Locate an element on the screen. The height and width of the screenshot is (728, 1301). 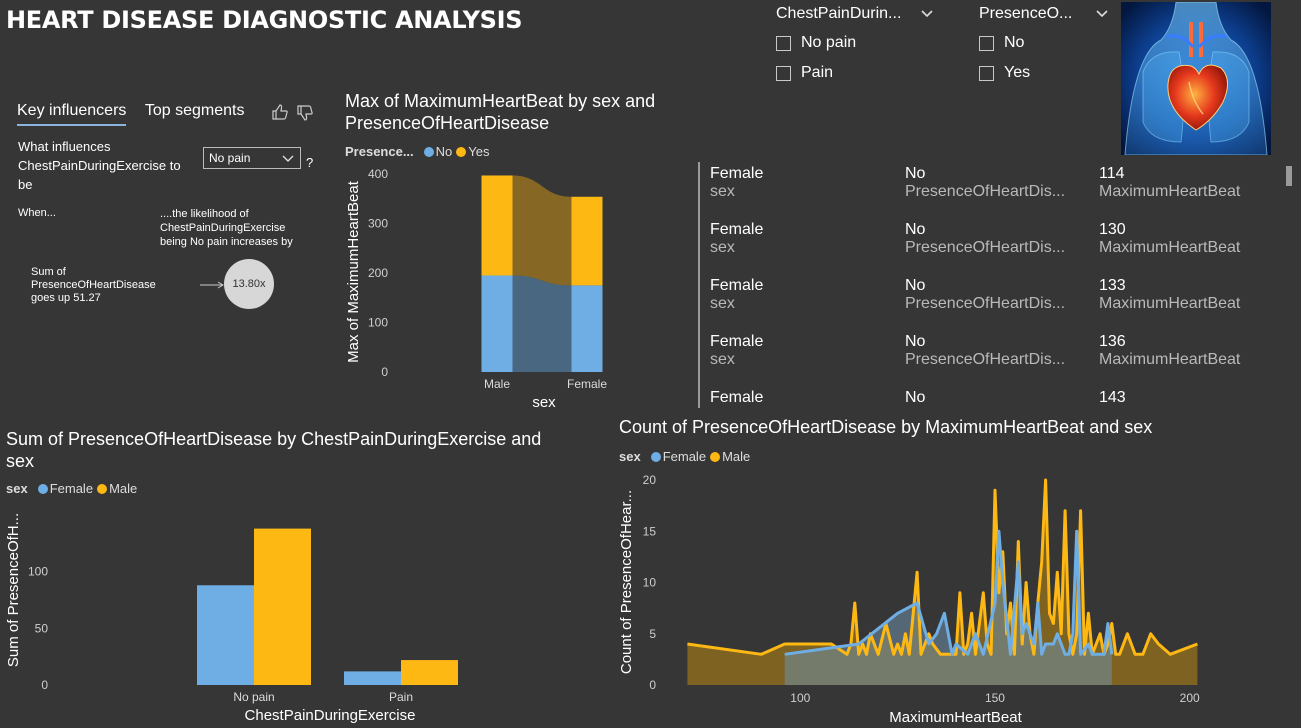
ki-factor-line: PresenceOfHeartDisease is located at coordinates (93, 285).